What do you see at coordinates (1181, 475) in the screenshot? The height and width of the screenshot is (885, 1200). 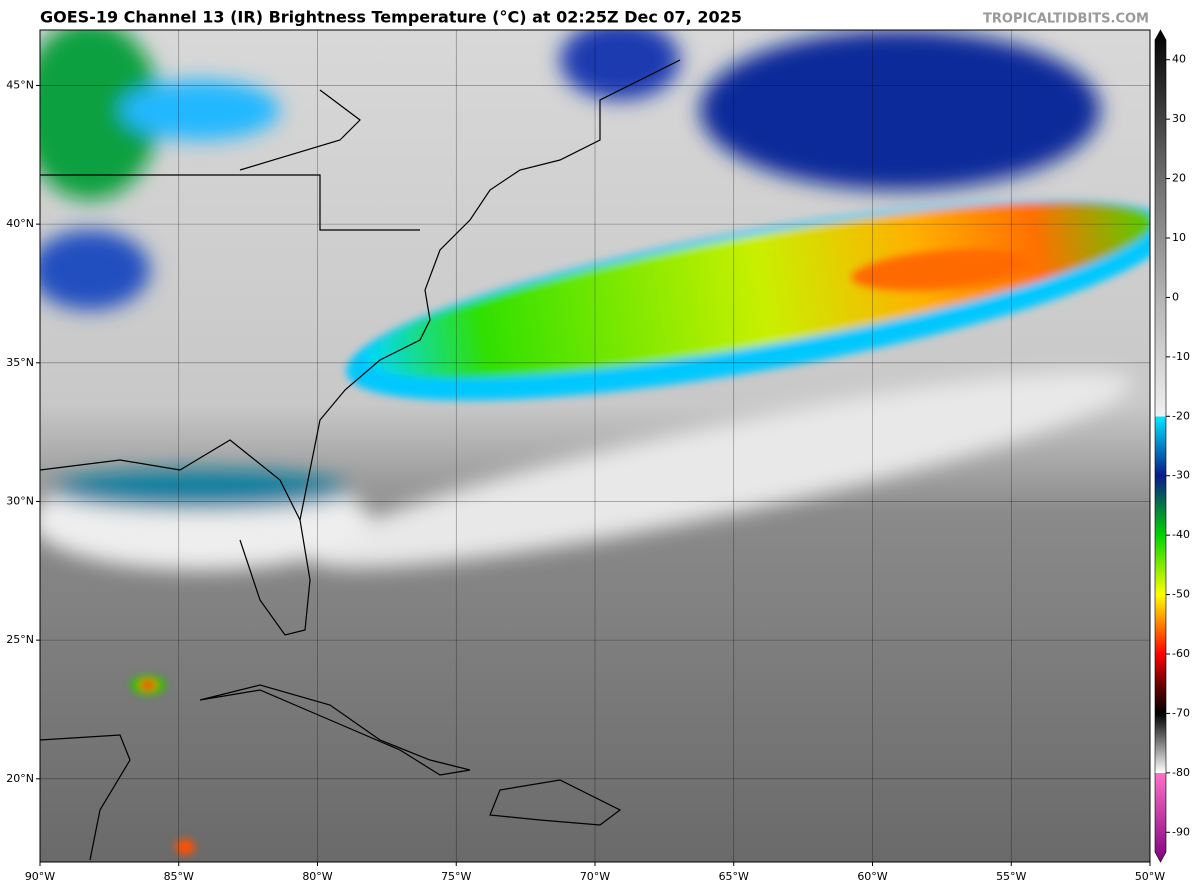 I see `colorbar-tick-label: -30` at bounding box center [1181, 475].